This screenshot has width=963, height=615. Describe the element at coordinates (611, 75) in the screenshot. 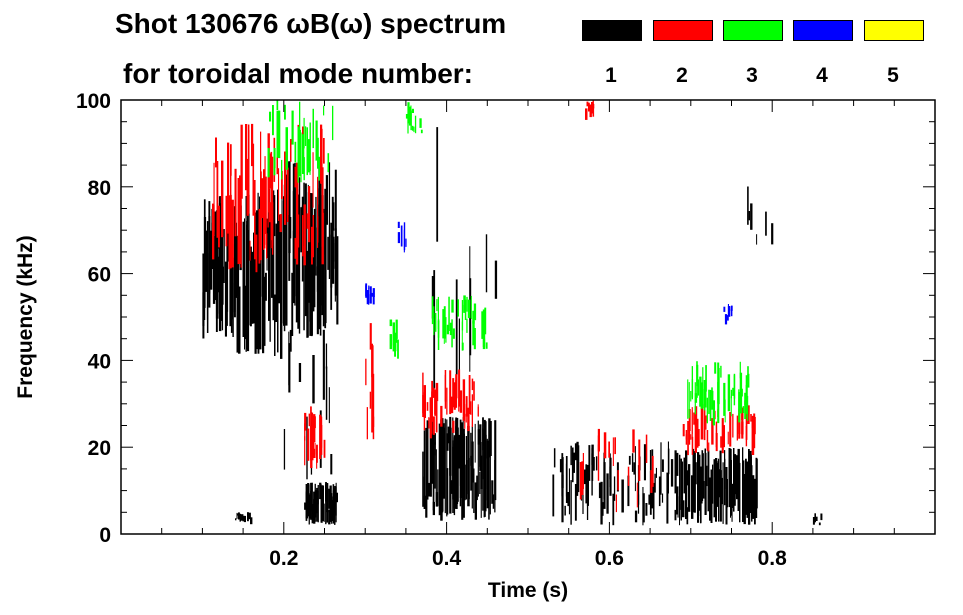

I see `legend-label-mode-1: 1` at that location.